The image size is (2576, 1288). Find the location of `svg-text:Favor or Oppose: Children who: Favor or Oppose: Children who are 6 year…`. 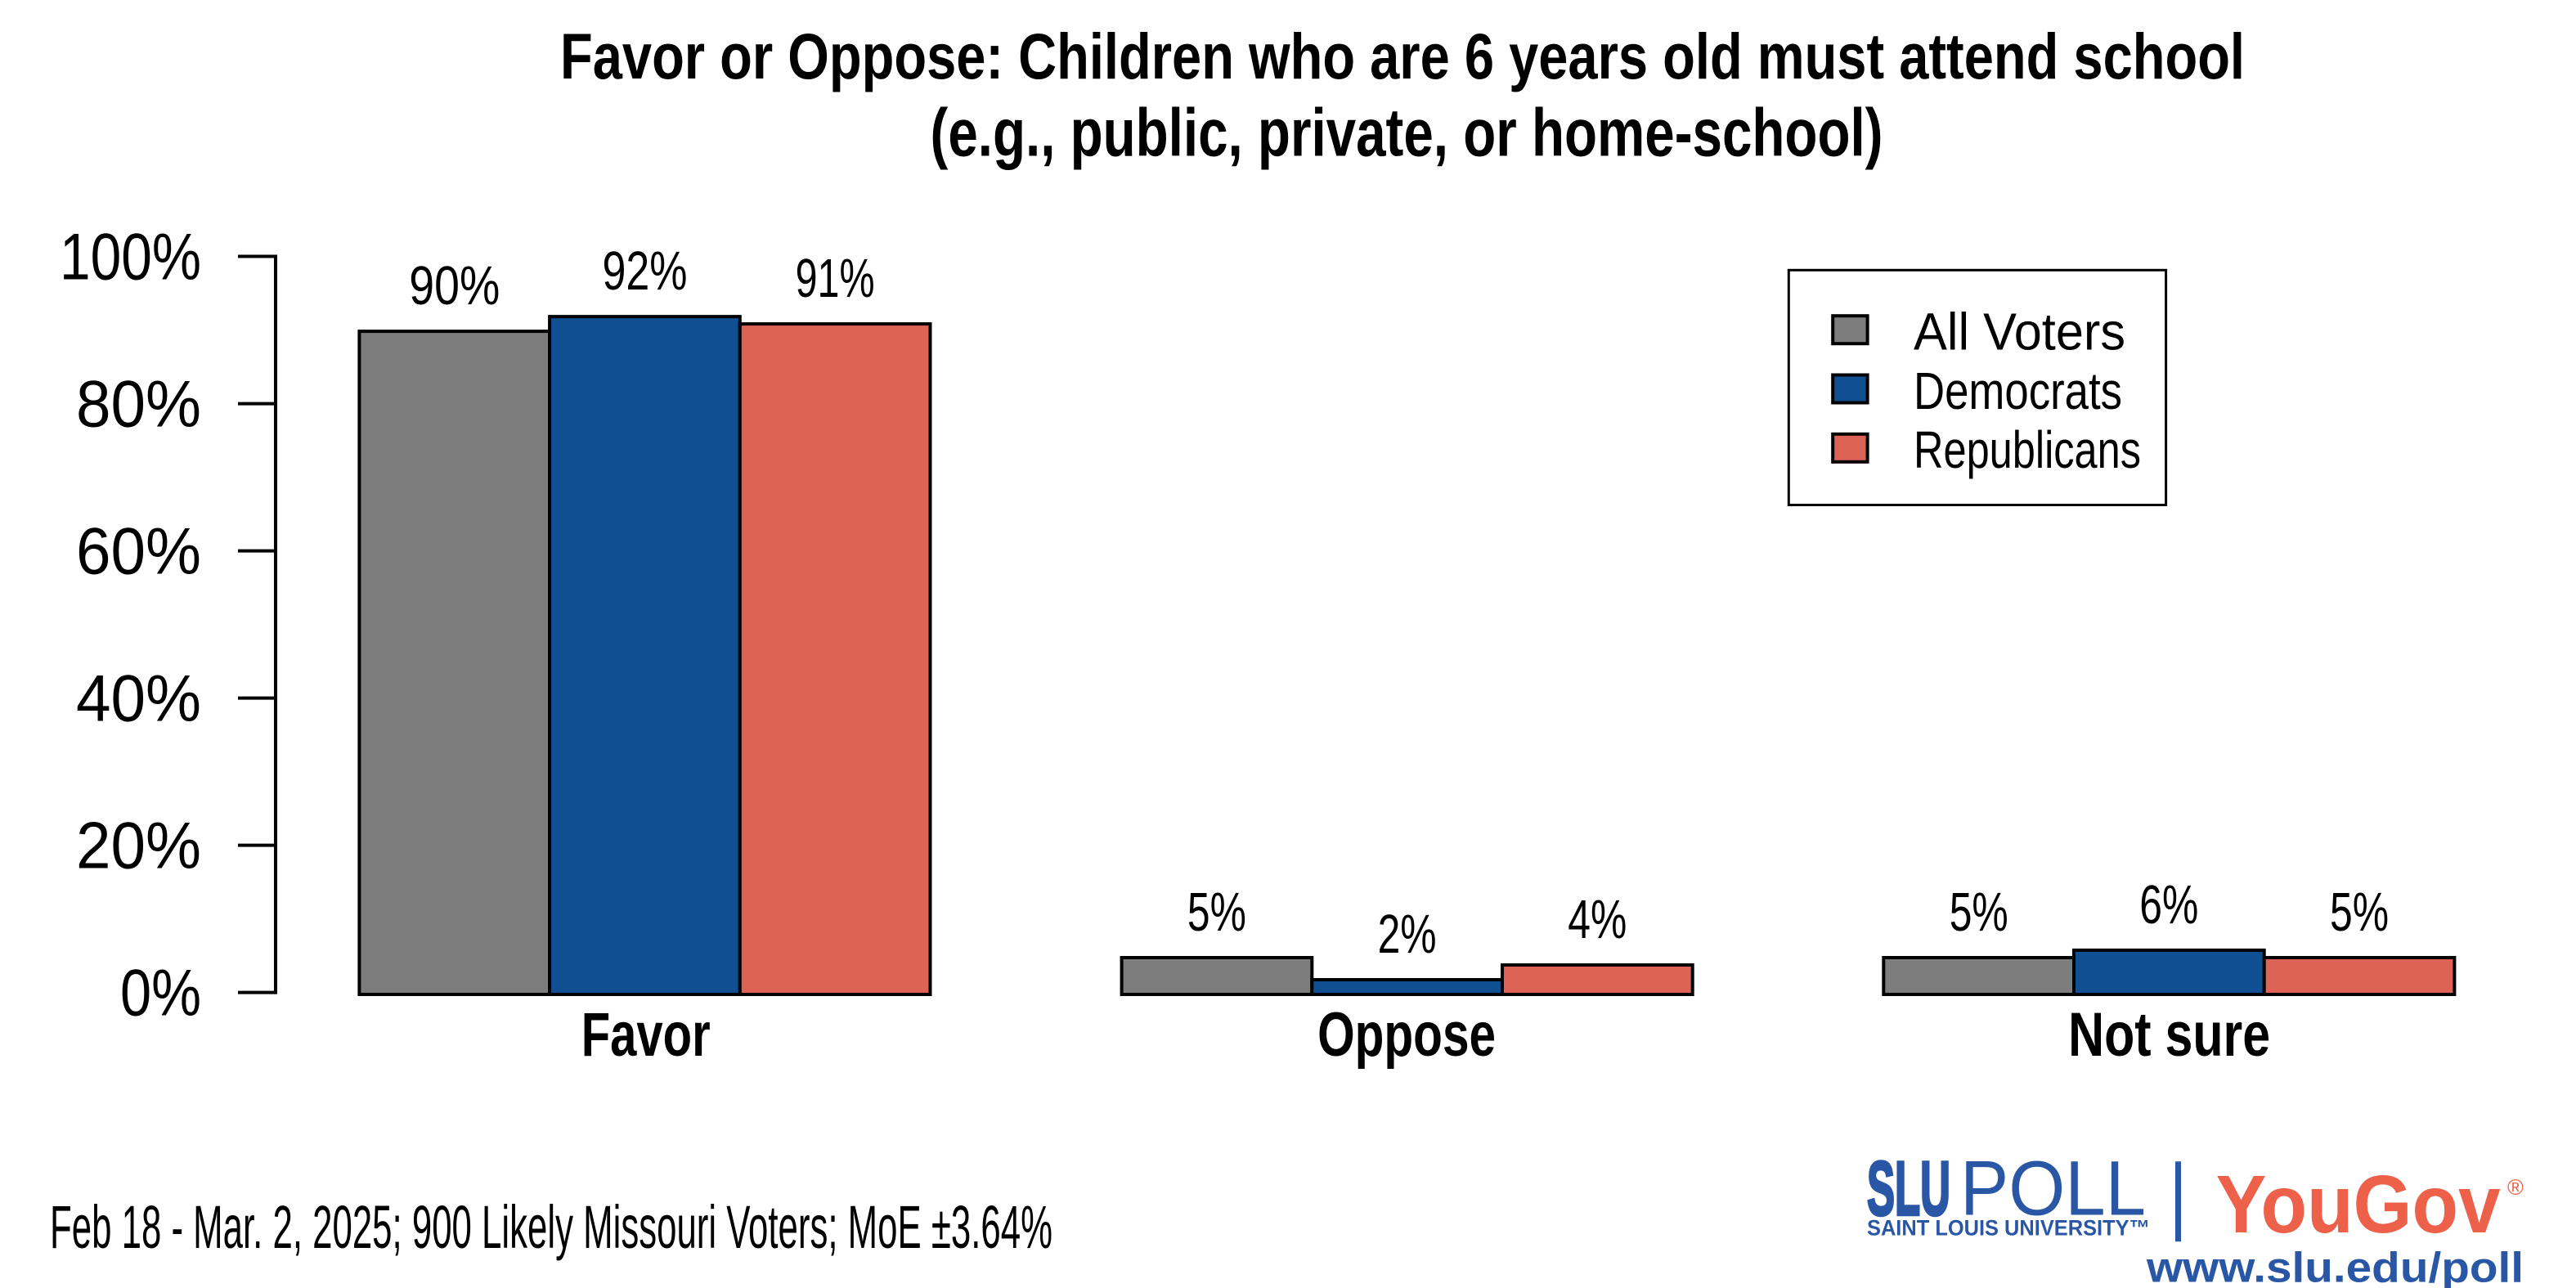

svg-text:Favor or Oppose: Children who: Favor or Oppose: Children who are 6 year… is located at coordinates (1402, 56).